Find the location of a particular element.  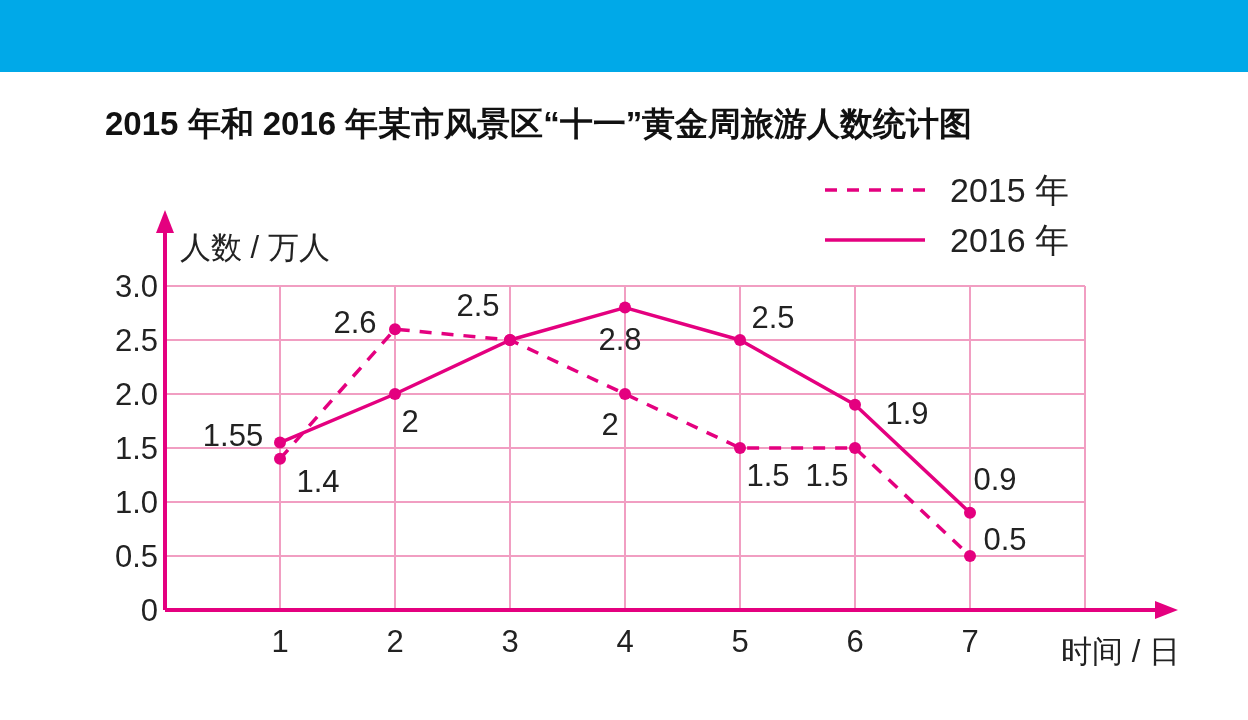

legend-label: 2016 年 is located at coordinates (1010, 240).